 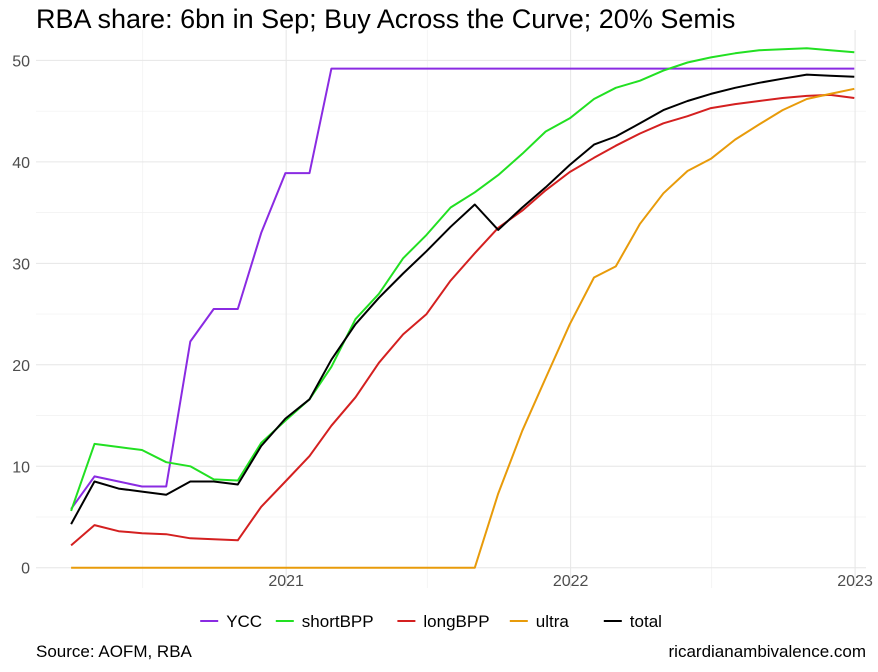 I want to click on y-tick-label: 20, so click(x=21, y=366).